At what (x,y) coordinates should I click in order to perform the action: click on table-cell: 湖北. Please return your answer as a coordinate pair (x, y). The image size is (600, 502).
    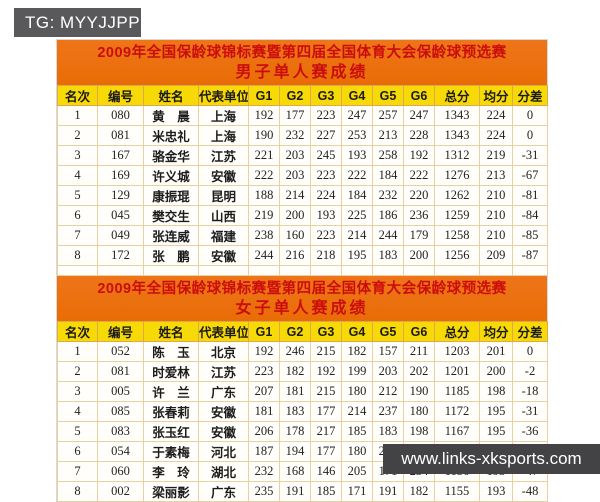
    Looking at the image, I should click on (223, 471).